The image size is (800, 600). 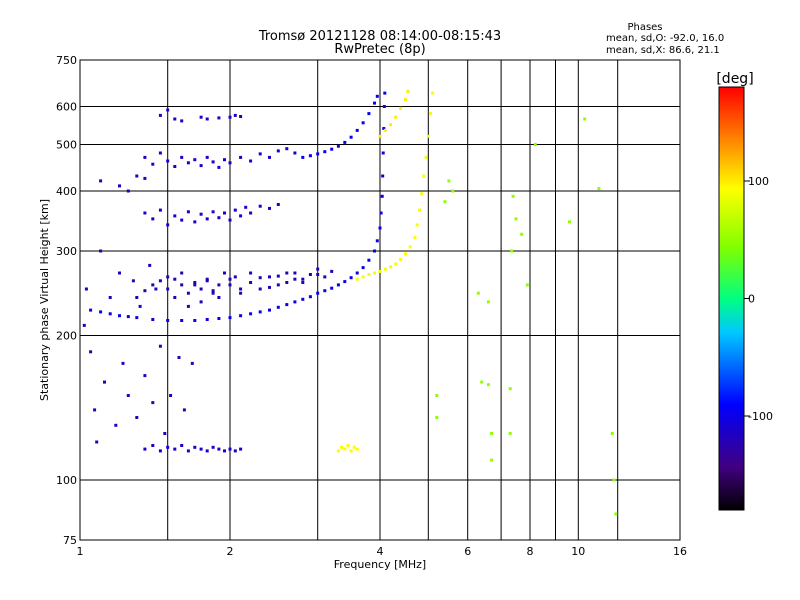 I want to click on x-tick-labels: 1 2 4 6 8 10 16, so click(x=382, y=551).